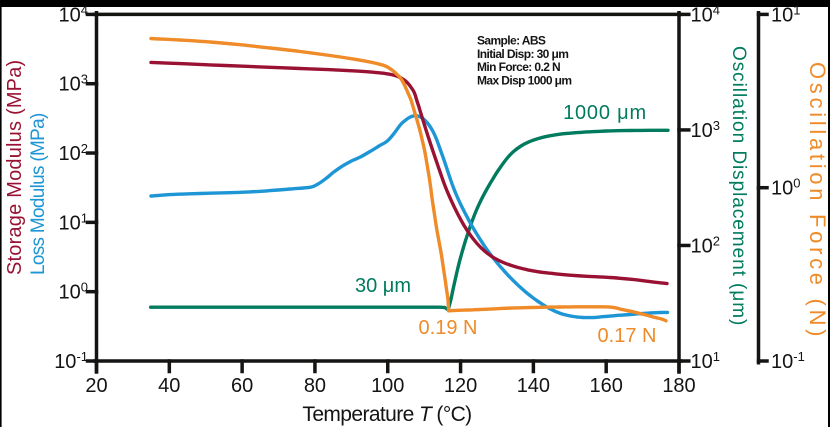 This screenshot has height=432, width=830. Describe the element at coordinates (606, 386) in the screenshot. I see `svg-text: 160` at that location.